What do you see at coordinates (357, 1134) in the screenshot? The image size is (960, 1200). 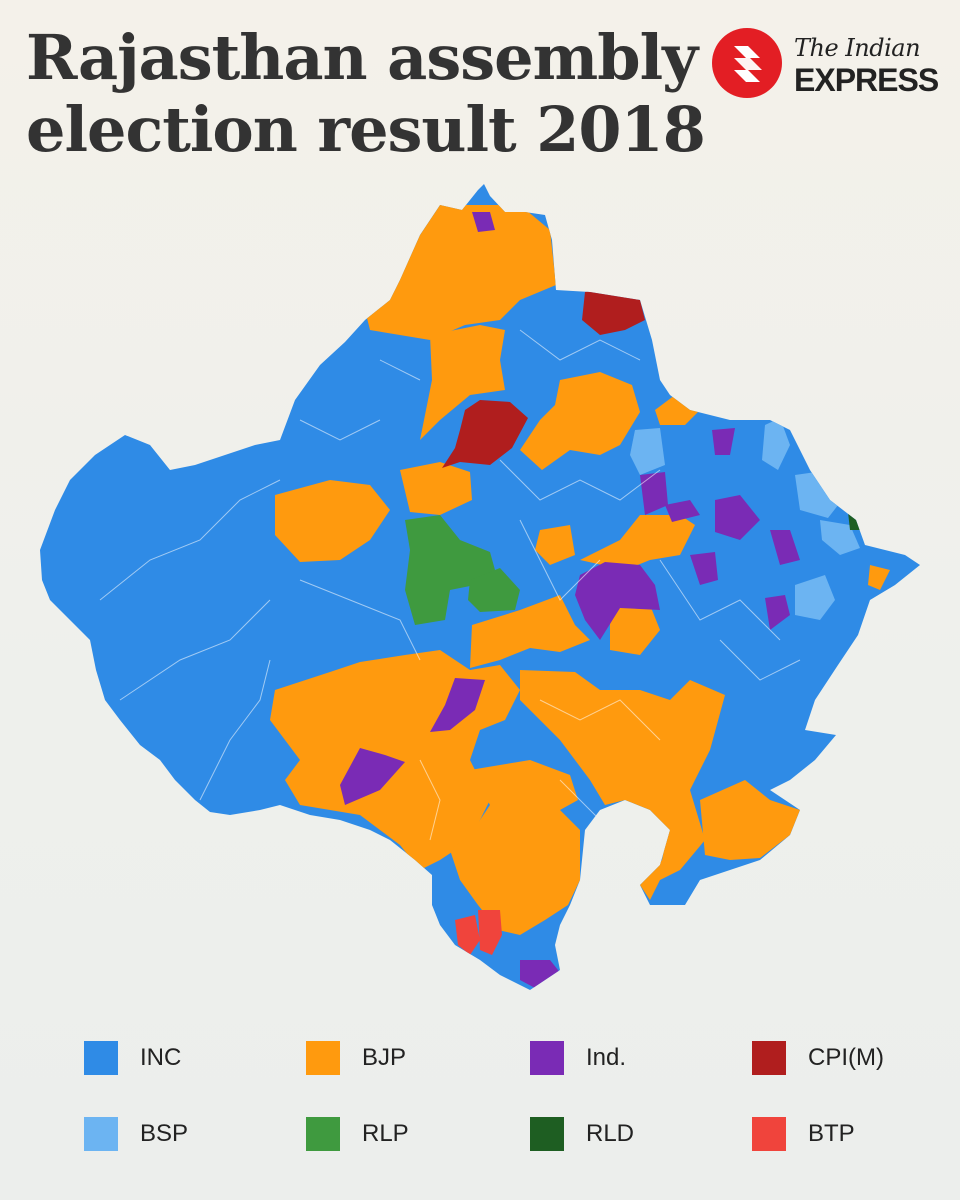 I see `legend-item-rlp: RLP` at bounding box center [357, 1134].